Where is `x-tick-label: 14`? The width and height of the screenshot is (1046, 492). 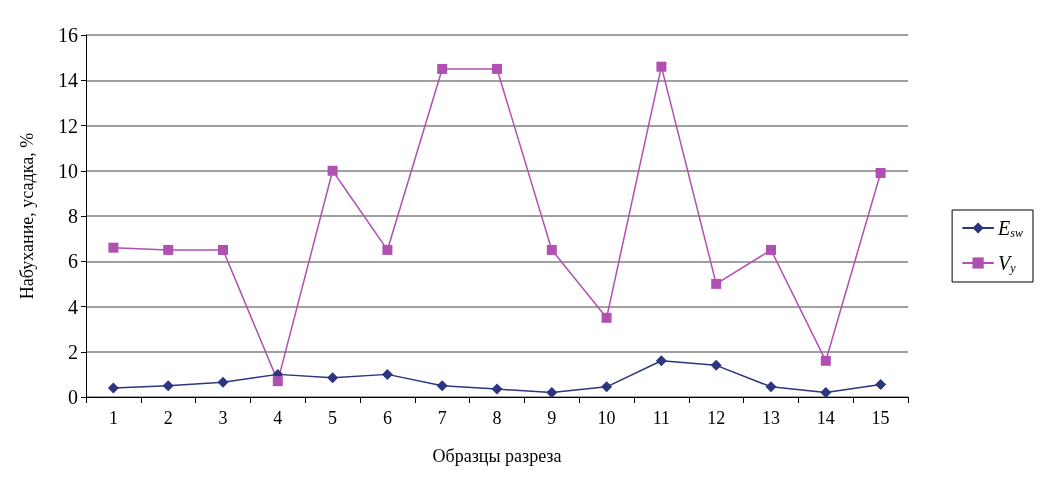
x-tick-label: 14 is located at coordinates (825, 418).